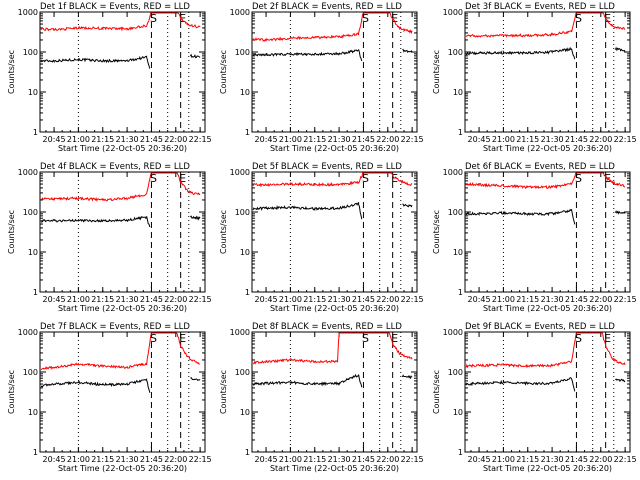 The image size is (640, 480). Describe the element at coordinates (540, 7) in the screenshot. I see `panel-title: Det 3f BLACK = Events, RED = LLD` at that location.